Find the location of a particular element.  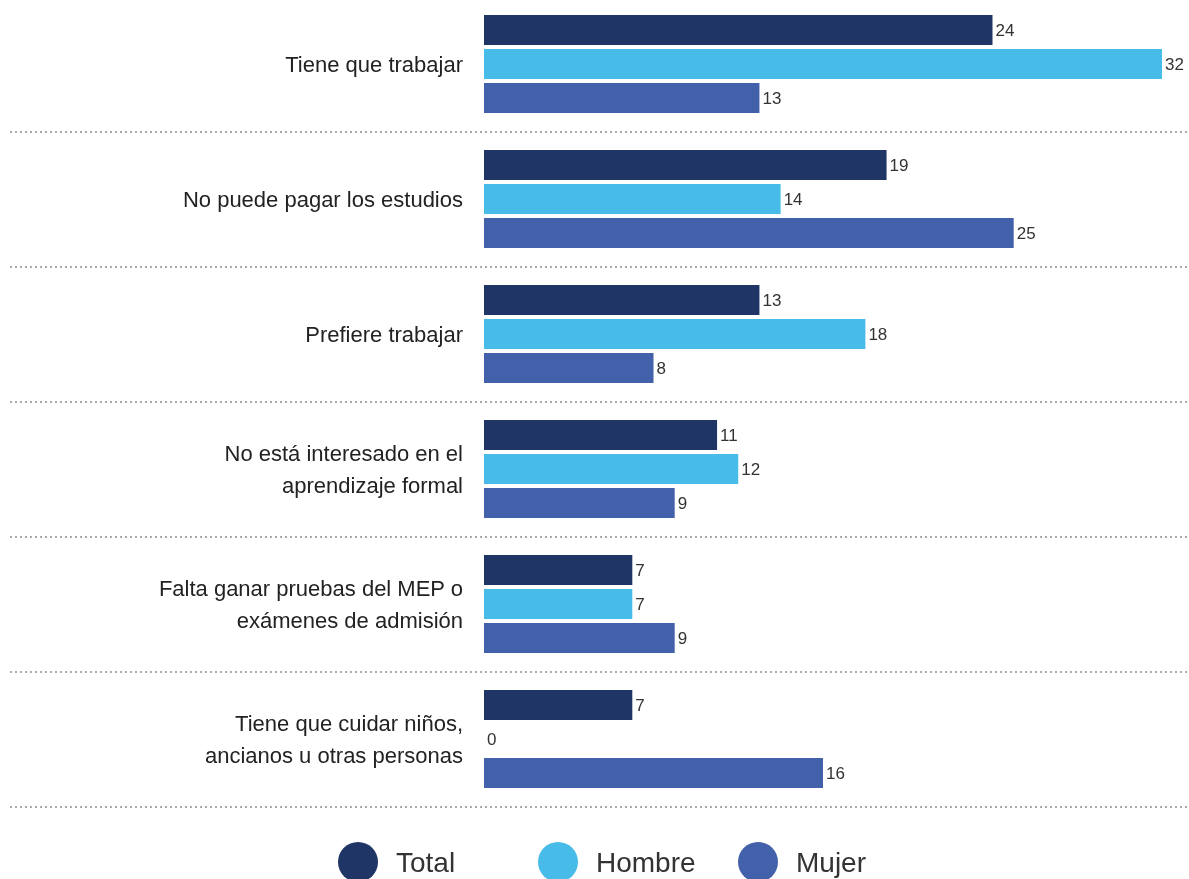

data-label: 8 is located at coordinates (661, 368).